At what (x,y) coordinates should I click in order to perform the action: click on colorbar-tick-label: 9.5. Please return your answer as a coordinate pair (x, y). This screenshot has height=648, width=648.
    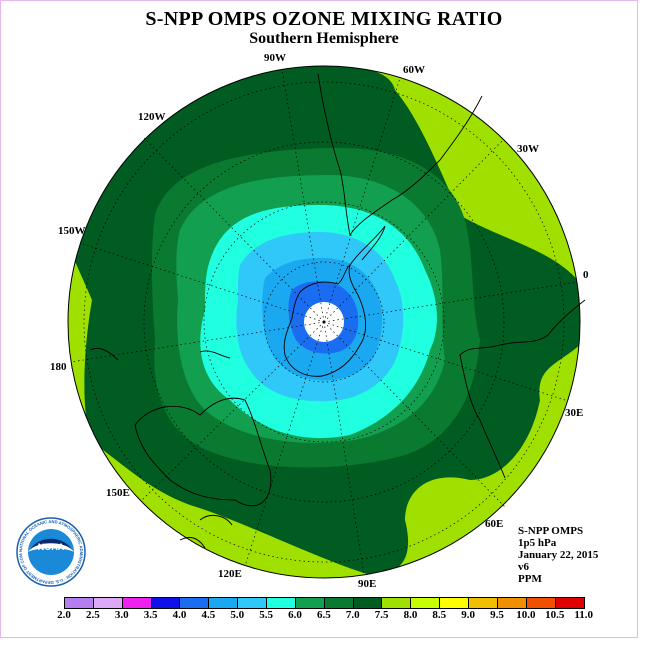
    Looking at the image, I should click on (497, 615).